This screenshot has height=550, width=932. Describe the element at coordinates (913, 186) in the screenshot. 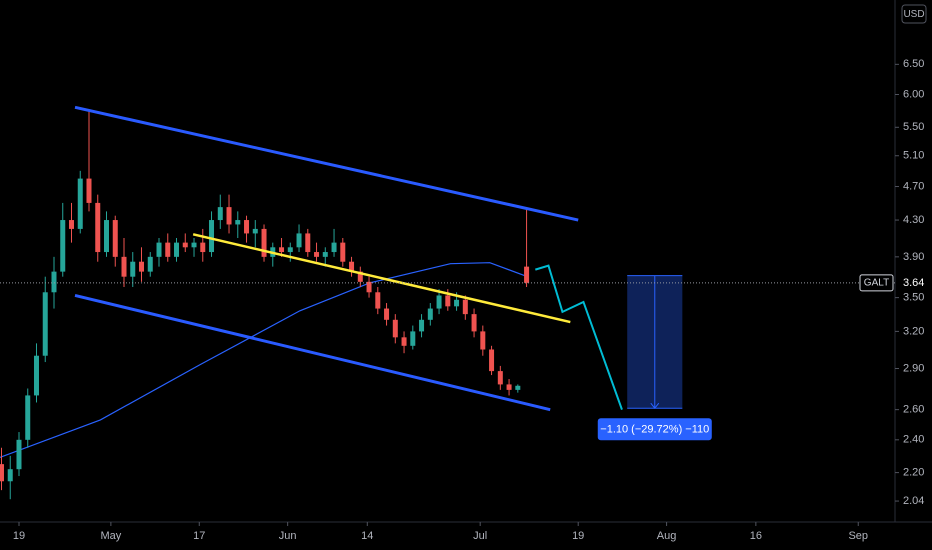

I see `y-tick-label: 4.70` at that location.